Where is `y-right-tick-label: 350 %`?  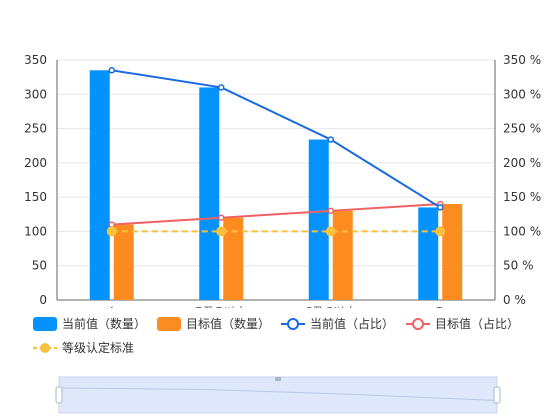
y-right-tick-label: 350 % is located at coordinates (522, 60).